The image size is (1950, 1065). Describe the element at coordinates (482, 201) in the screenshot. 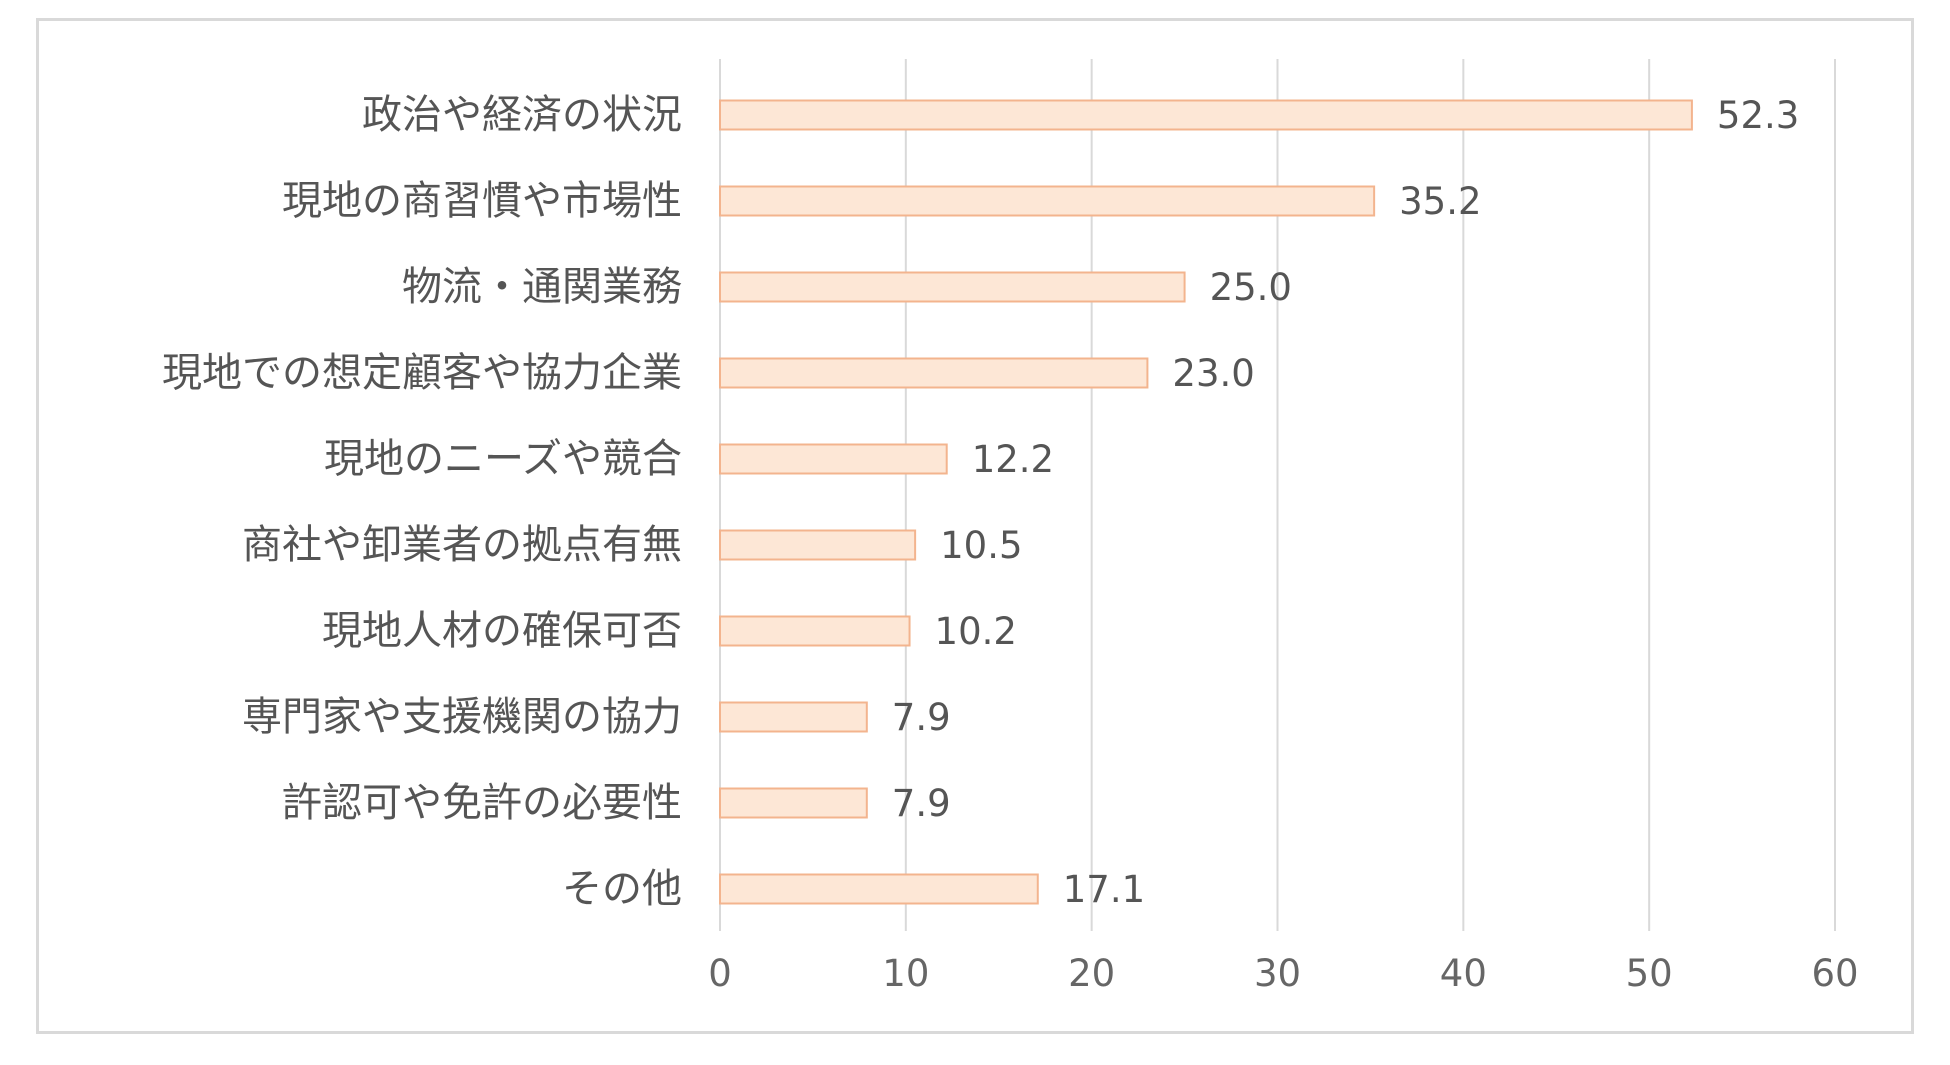

I see `category-label: 現地の商習慣や市場性` at that location.